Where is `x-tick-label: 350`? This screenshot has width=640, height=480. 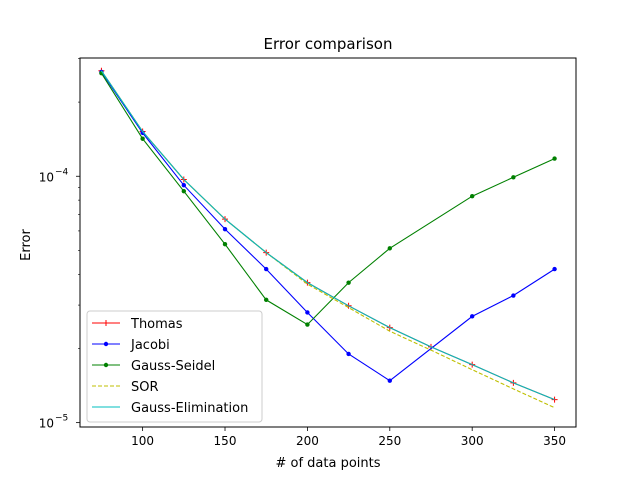 x-tick-label: 350 is located at coordinates (554, 441).